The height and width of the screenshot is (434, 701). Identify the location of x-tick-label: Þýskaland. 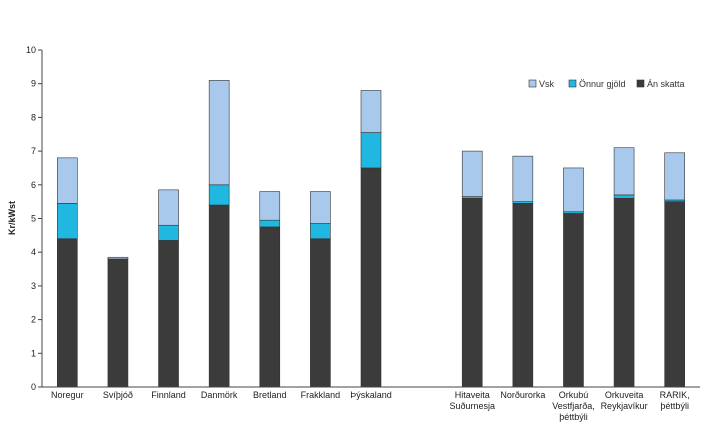
(371, 395).